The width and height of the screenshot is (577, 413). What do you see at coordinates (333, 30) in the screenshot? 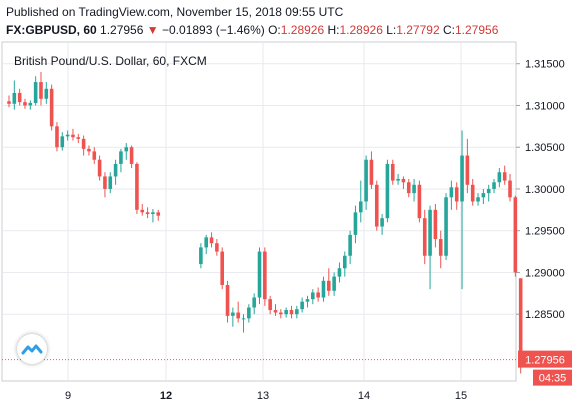
I see `high-label: H:` at bounding box center [333, 30].